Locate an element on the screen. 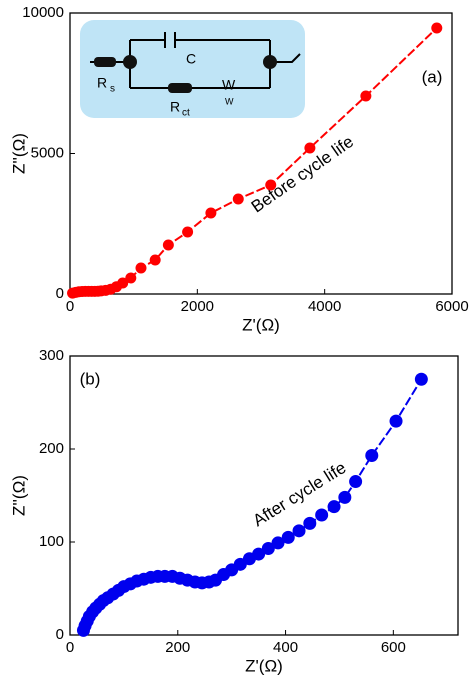  inset-label: ct is located at coordinates (186, 113).